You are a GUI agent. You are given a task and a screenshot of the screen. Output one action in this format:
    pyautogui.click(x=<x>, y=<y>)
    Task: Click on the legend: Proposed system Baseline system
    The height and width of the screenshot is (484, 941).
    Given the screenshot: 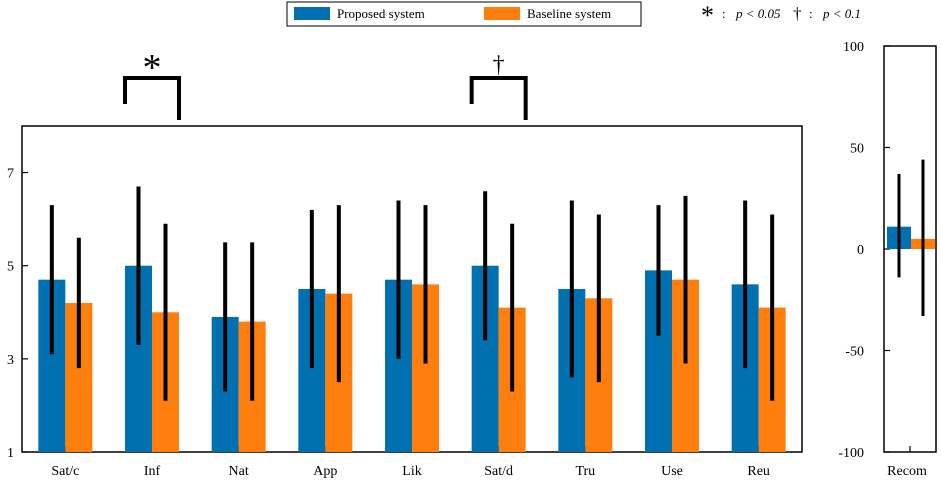 What is the action you would take?
    pyautogui.click(x=464, y=14)
    